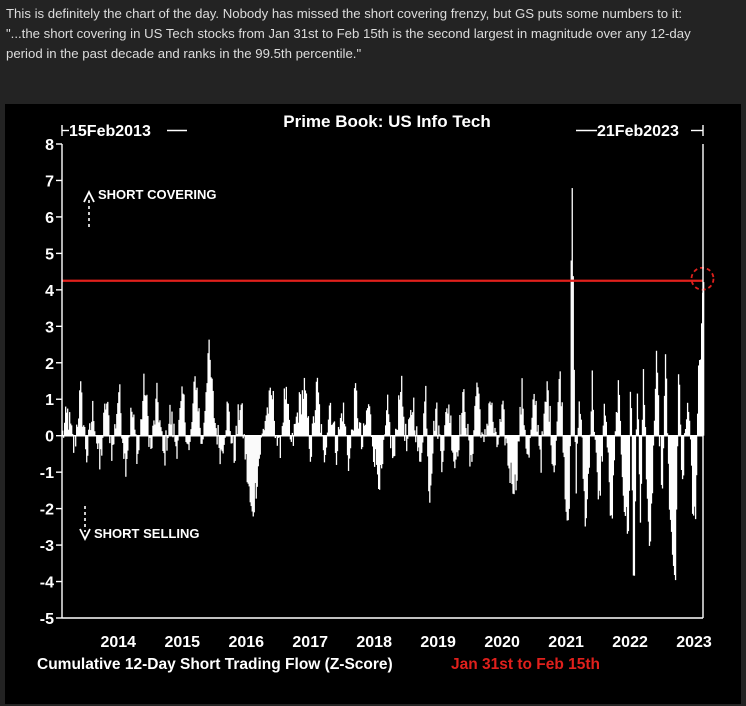 The height and width of the screenshot is (706, 746). What do you see at coordinates (49, 254) in the screenshot?
I see `y-tick-label: 5` at bounding box center [49, 254].